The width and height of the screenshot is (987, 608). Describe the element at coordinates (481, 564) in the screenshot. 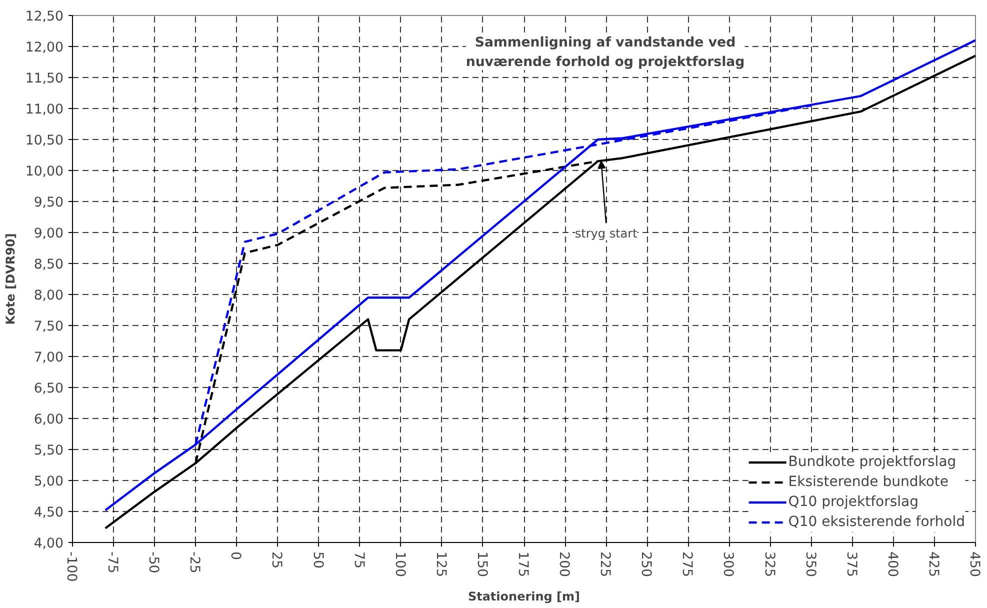

I see `x-tick-label: 150` at that location.